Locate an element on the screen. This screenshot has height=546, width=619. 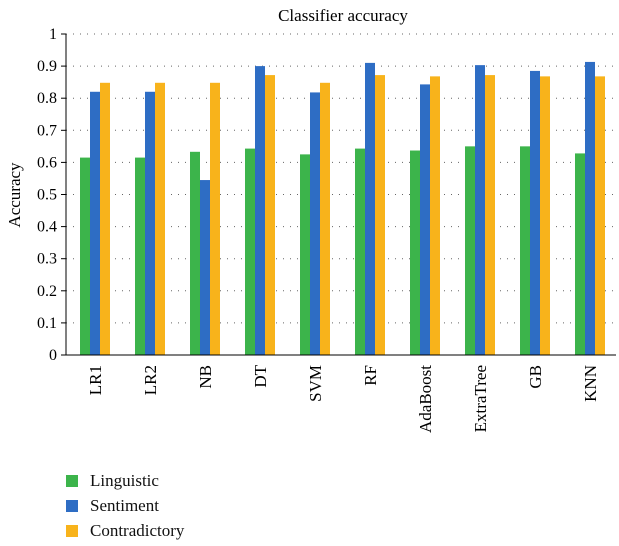
y-tick-label: 0.3 is located at coordinates (47, 259).